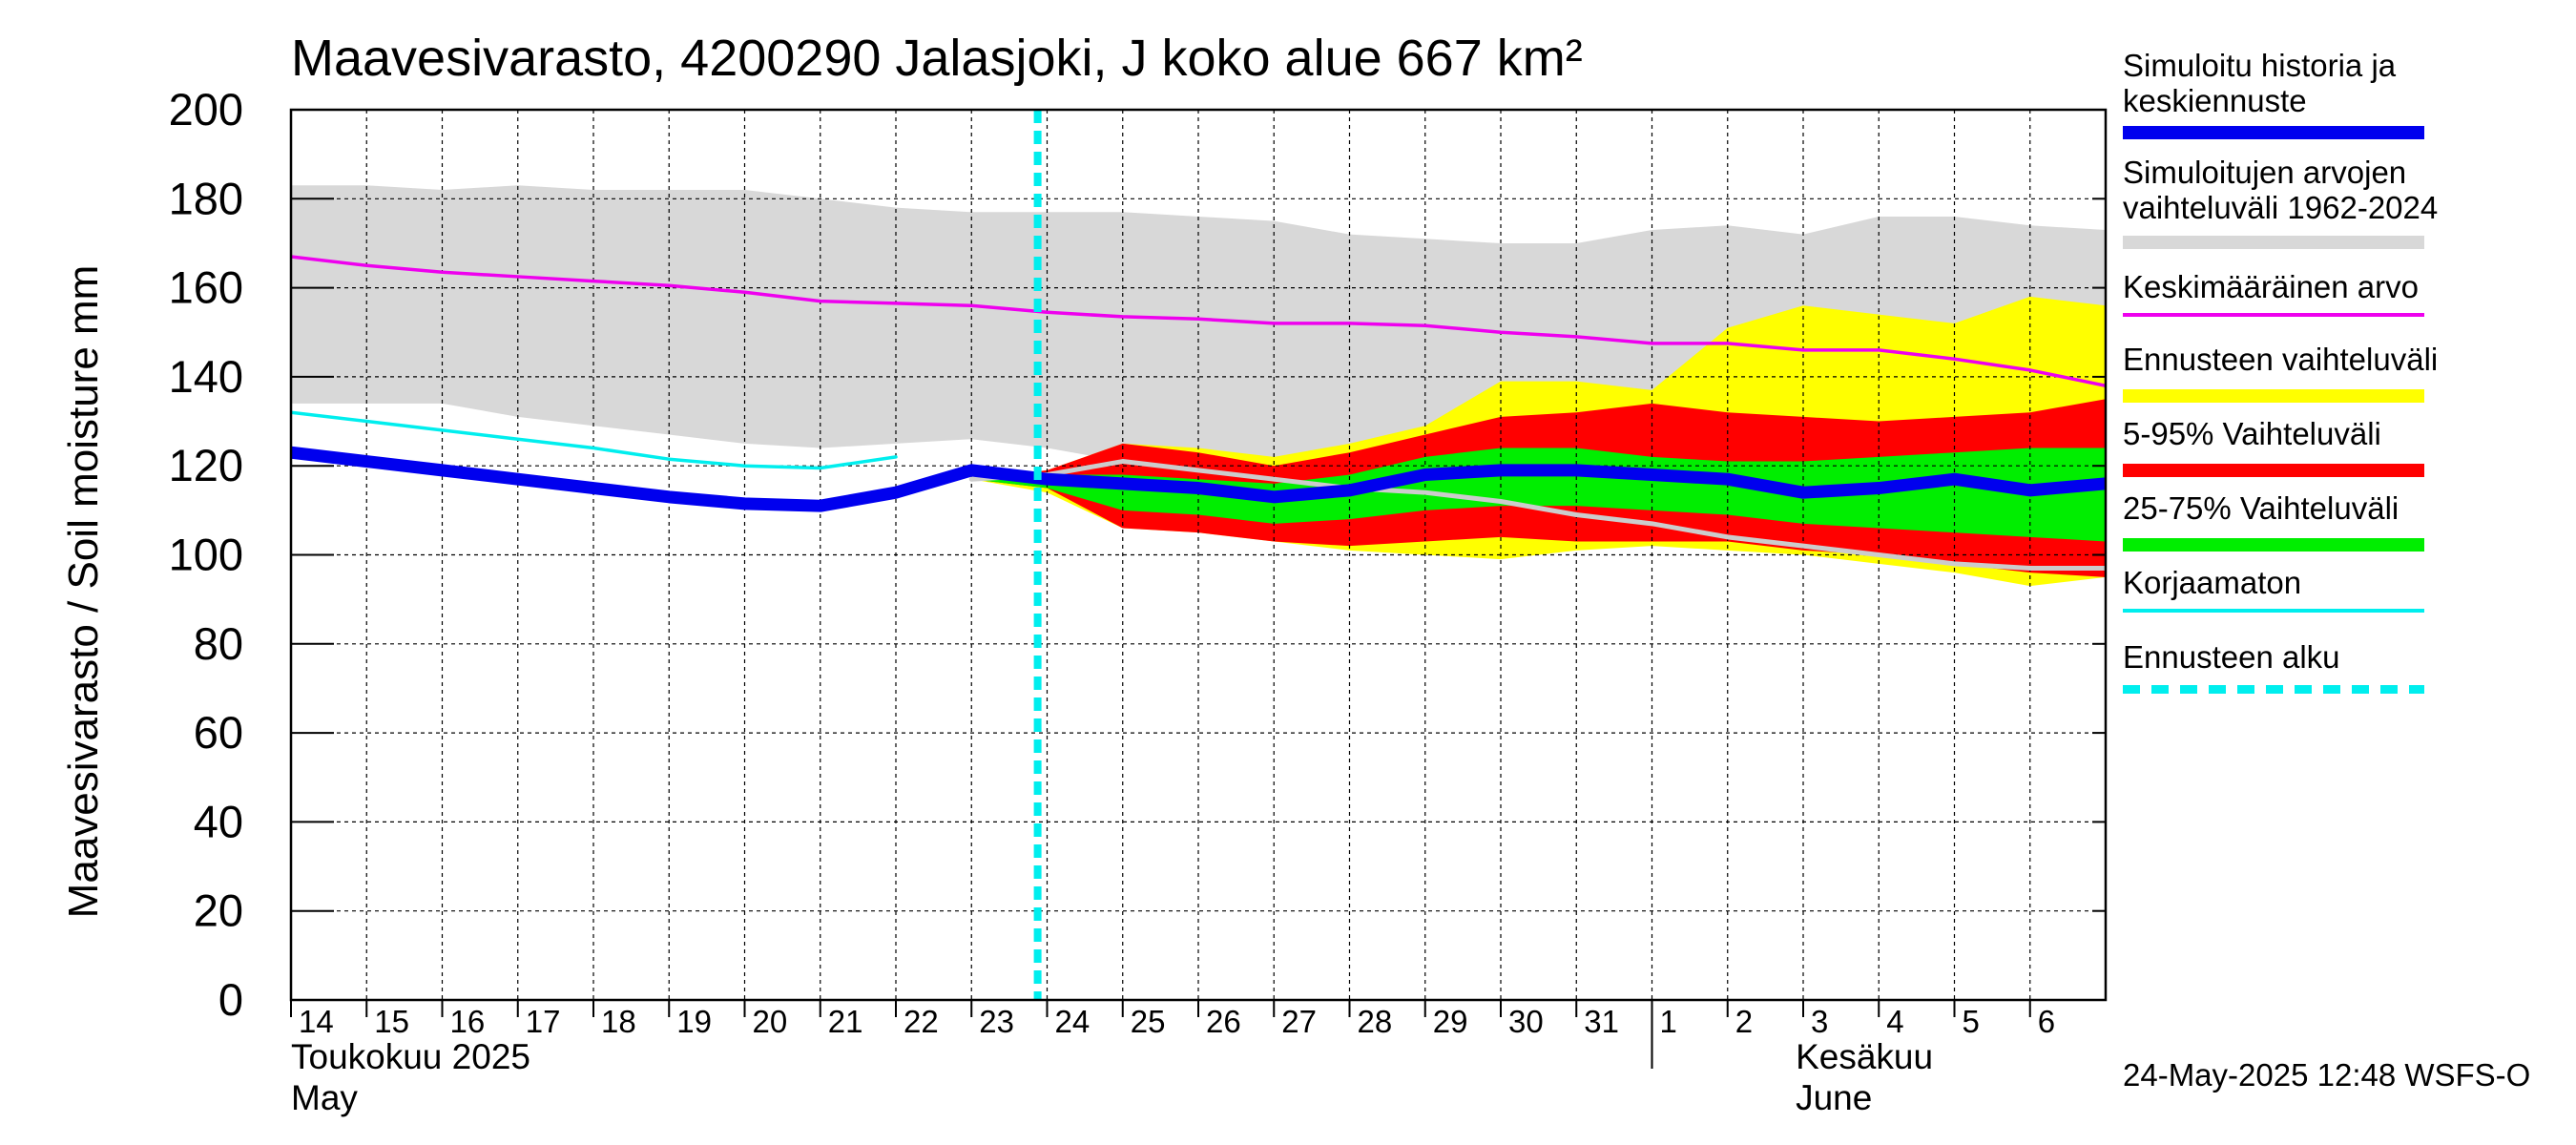 Image resolution: width=2576 pixels, height=1145 pixels. I want to click on x-tick-label: 21, so click(845, 1022).